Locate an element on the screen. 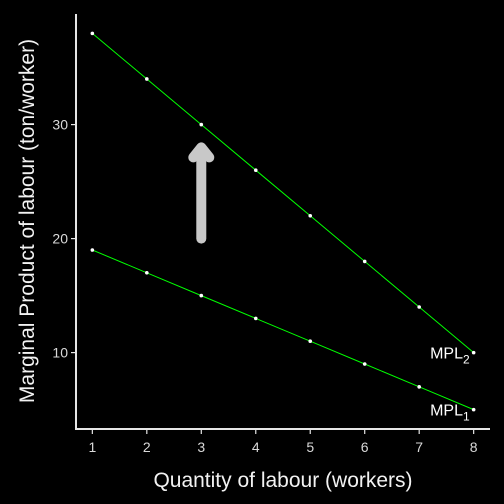  y-tick-label: 10 is located at coordinates (60, 353).